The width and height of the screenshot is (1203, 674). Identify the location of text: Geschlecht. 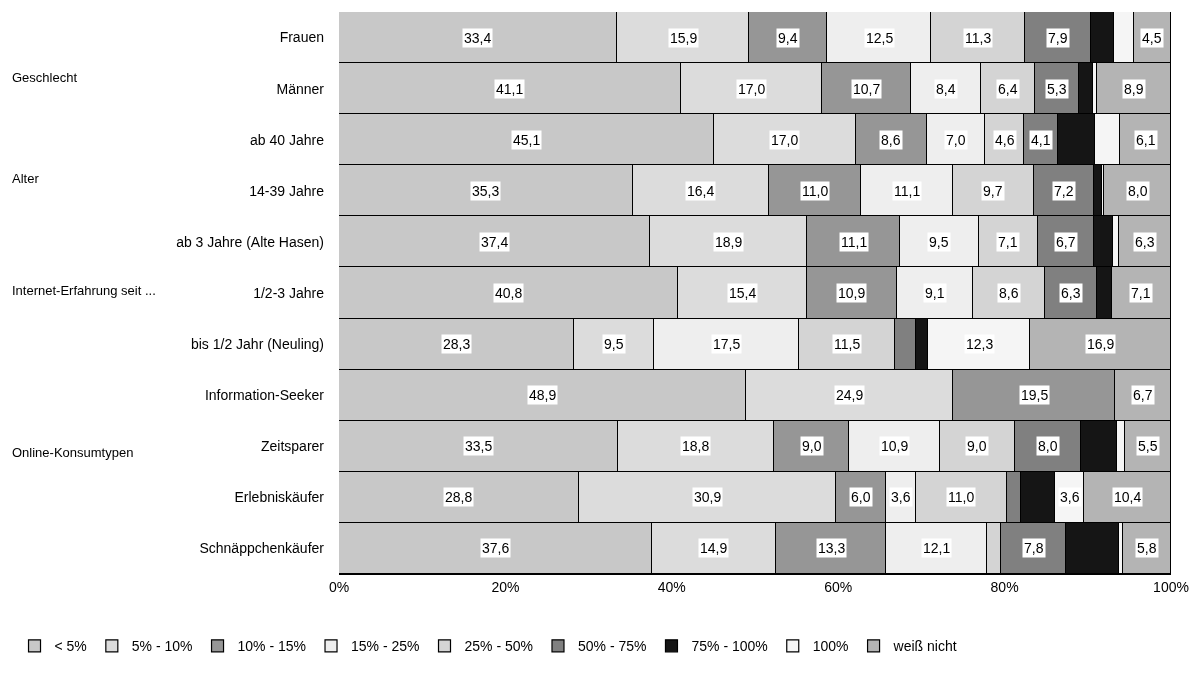
(45, 77).